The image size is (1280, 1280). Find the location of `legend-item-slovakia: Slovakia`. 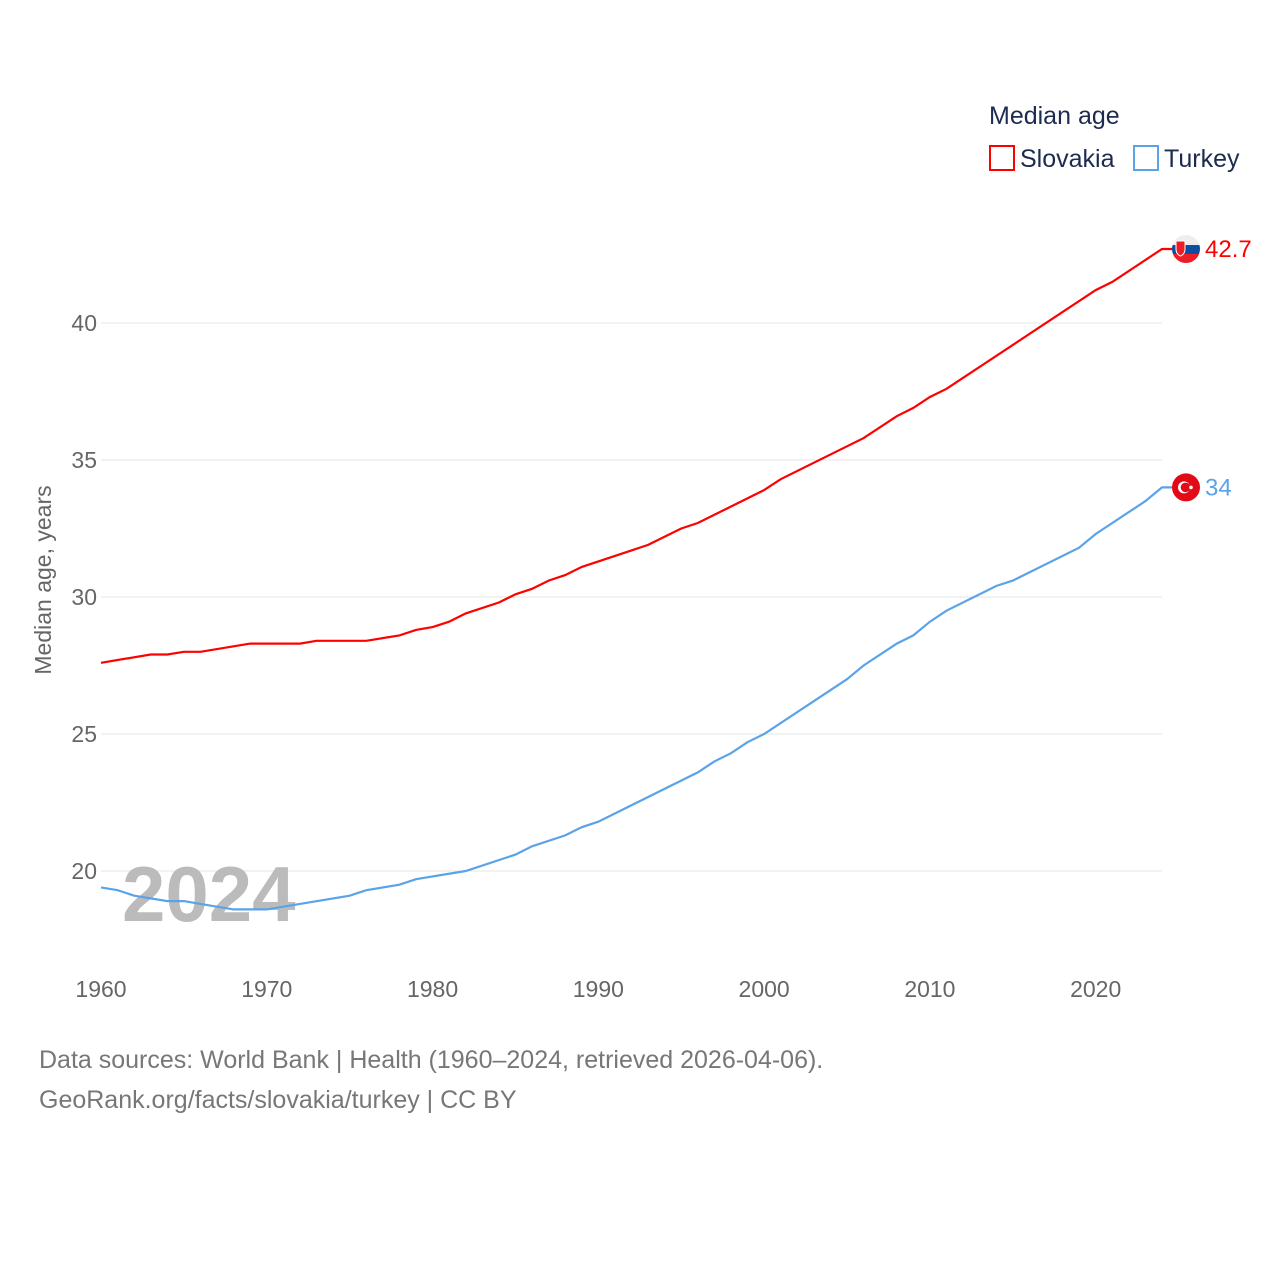

legend-item-slovakia: Slovakia is located at coordinates (1052, 159).